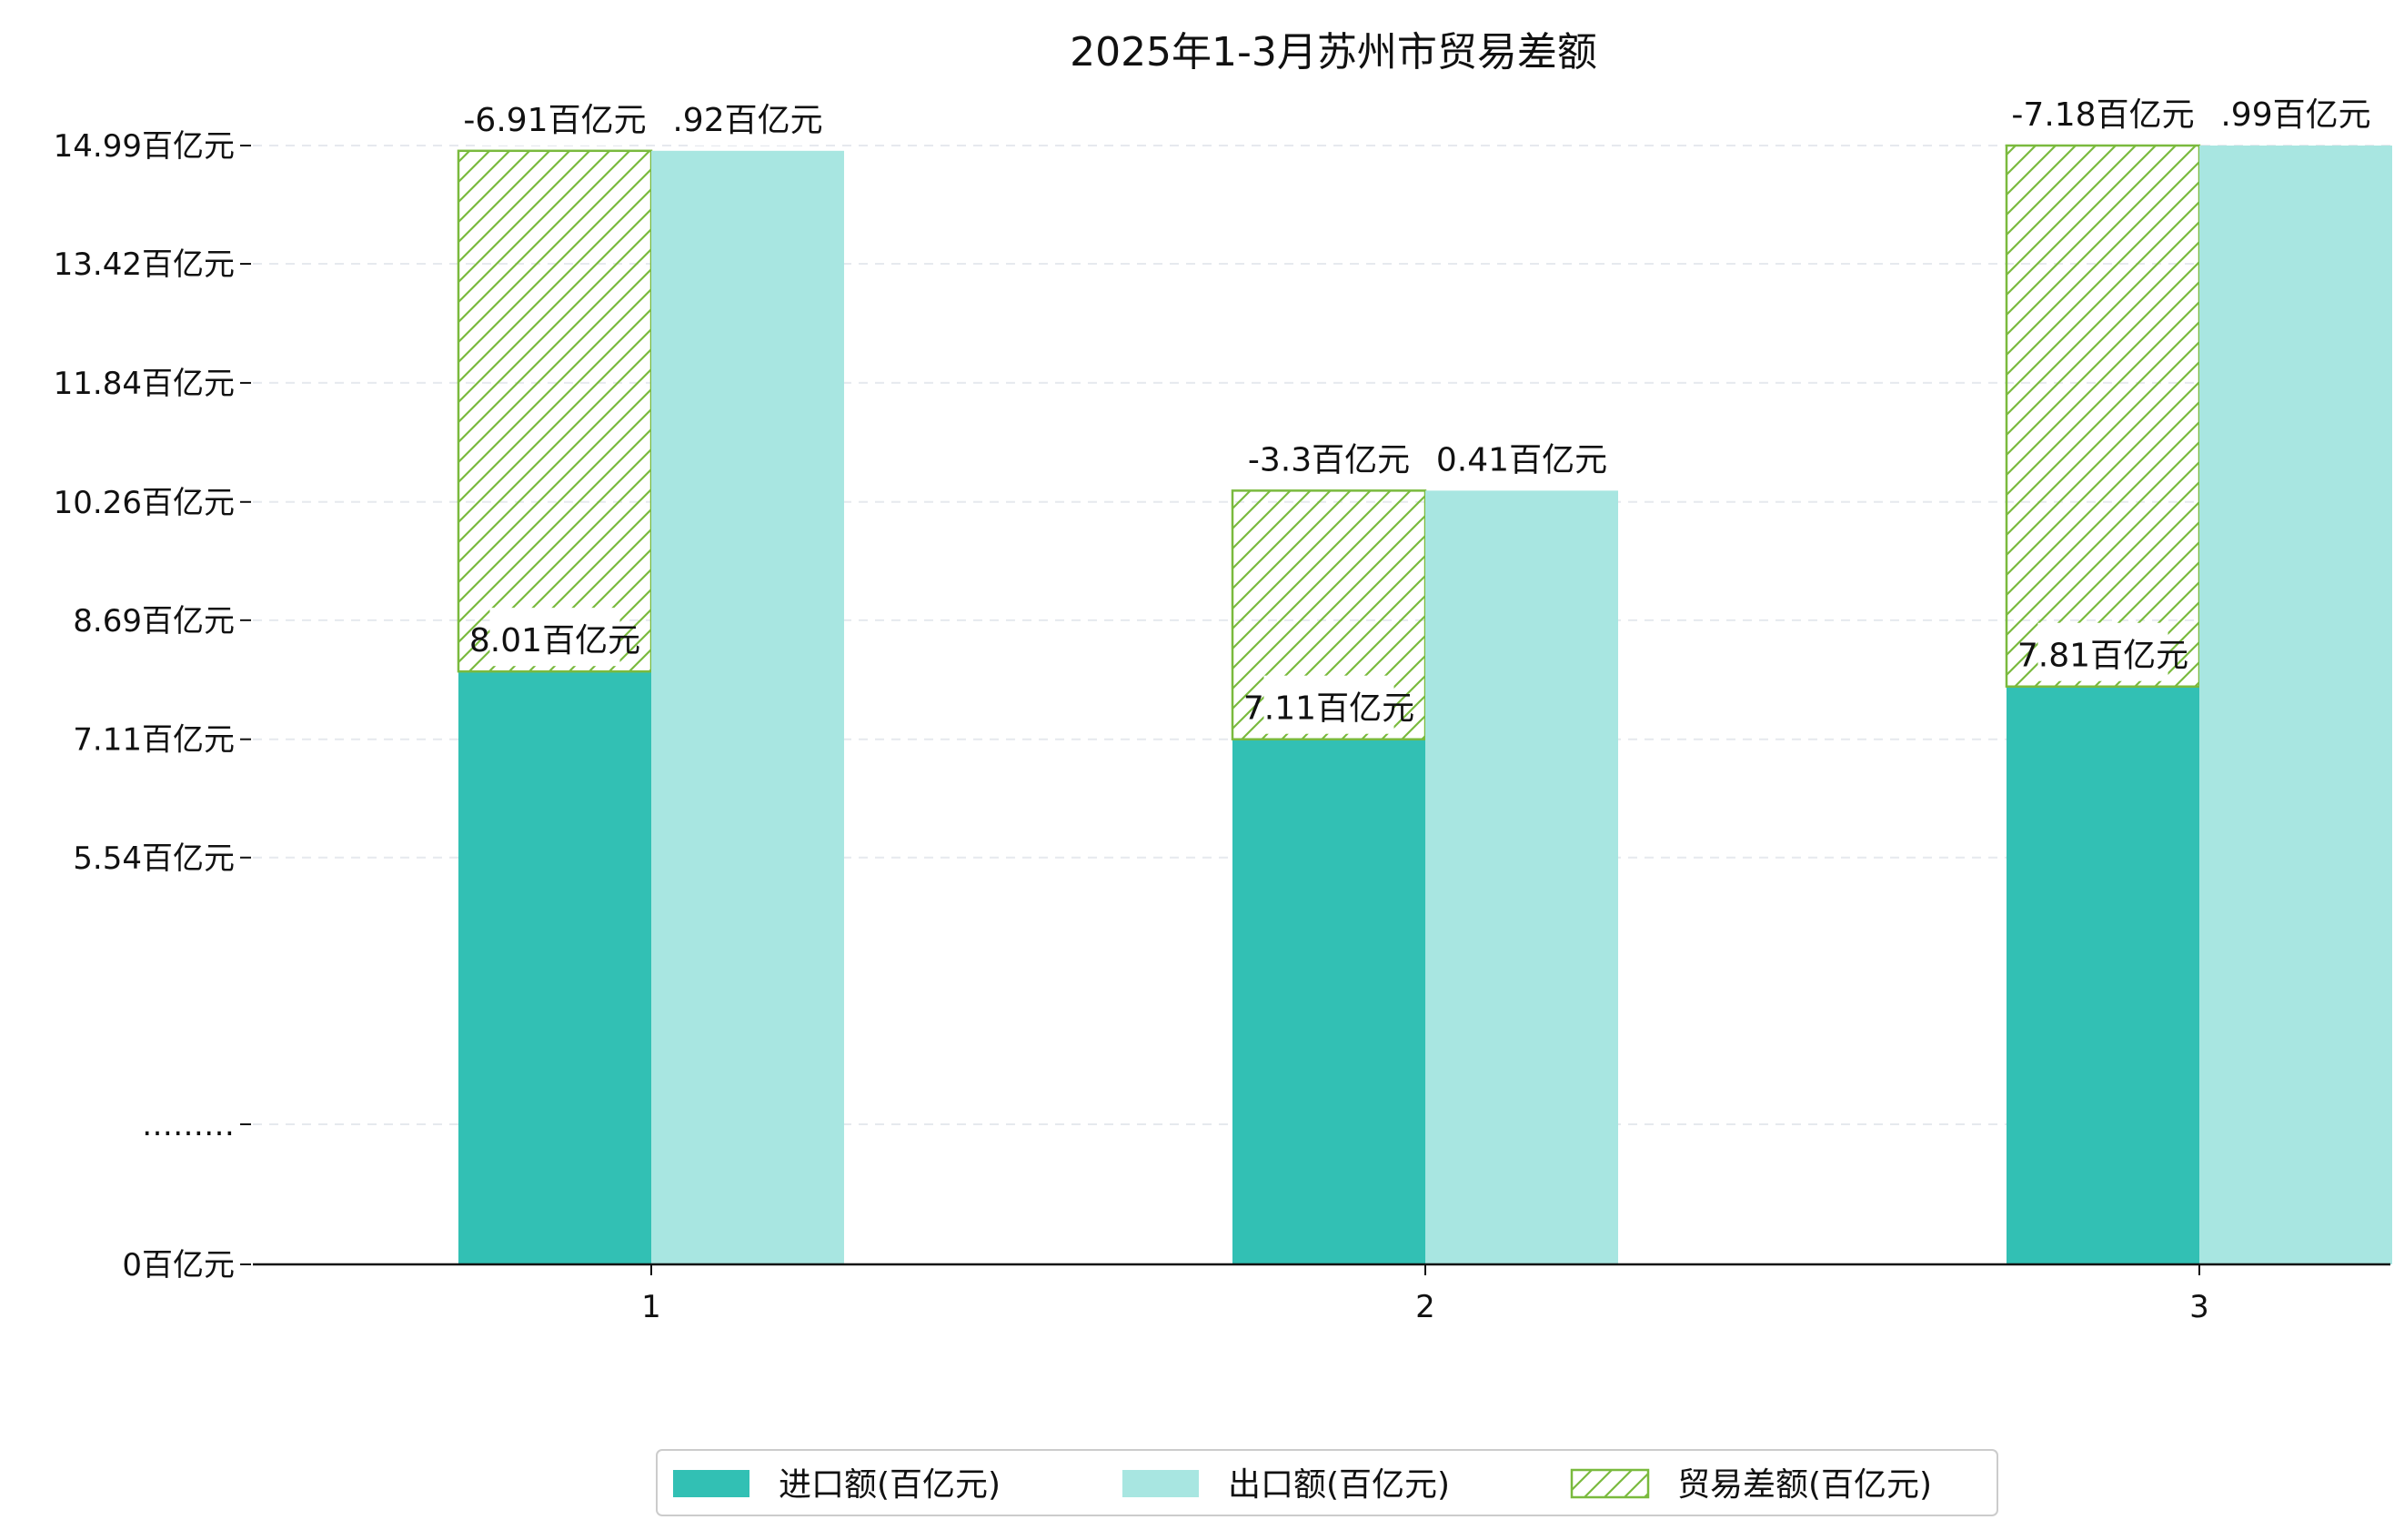 This screenshot has height=1540, width=2404. Describe the element at coordinates (1328, 709) in the screenshot. I see `data-label-import-2: 7.11百亿元` at that location.